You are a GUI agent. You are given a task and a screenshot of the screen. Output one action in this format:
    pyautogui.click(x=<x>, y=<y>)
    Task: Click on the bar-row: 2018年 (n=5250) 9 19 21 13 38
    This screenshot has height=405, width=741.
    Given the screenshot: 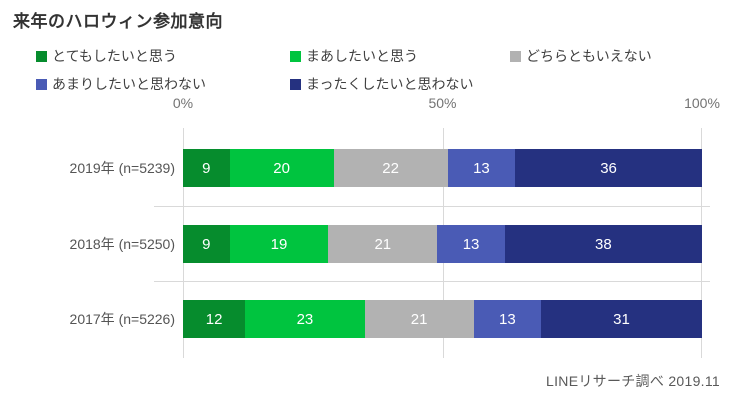 What is the action you would take?
    pyautogui.click(x=386, y=244)
    